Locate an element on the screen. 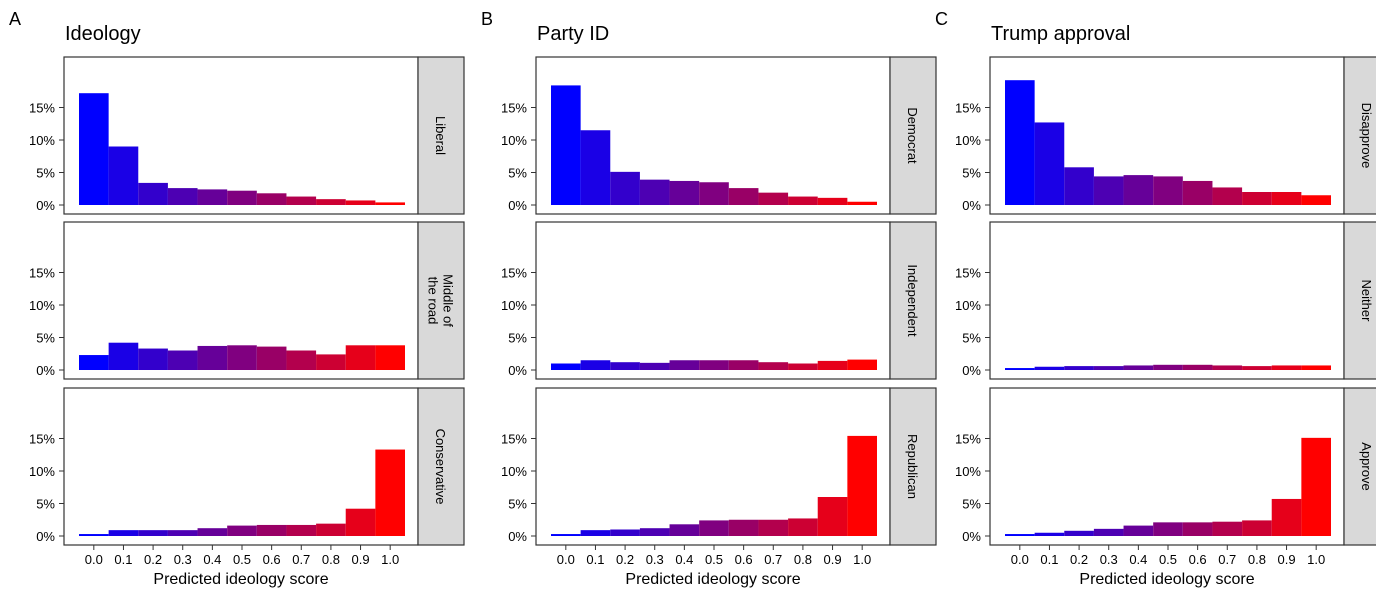 The image size is (1376, 596). panel-letter: A is located at coordinates (15, 19).